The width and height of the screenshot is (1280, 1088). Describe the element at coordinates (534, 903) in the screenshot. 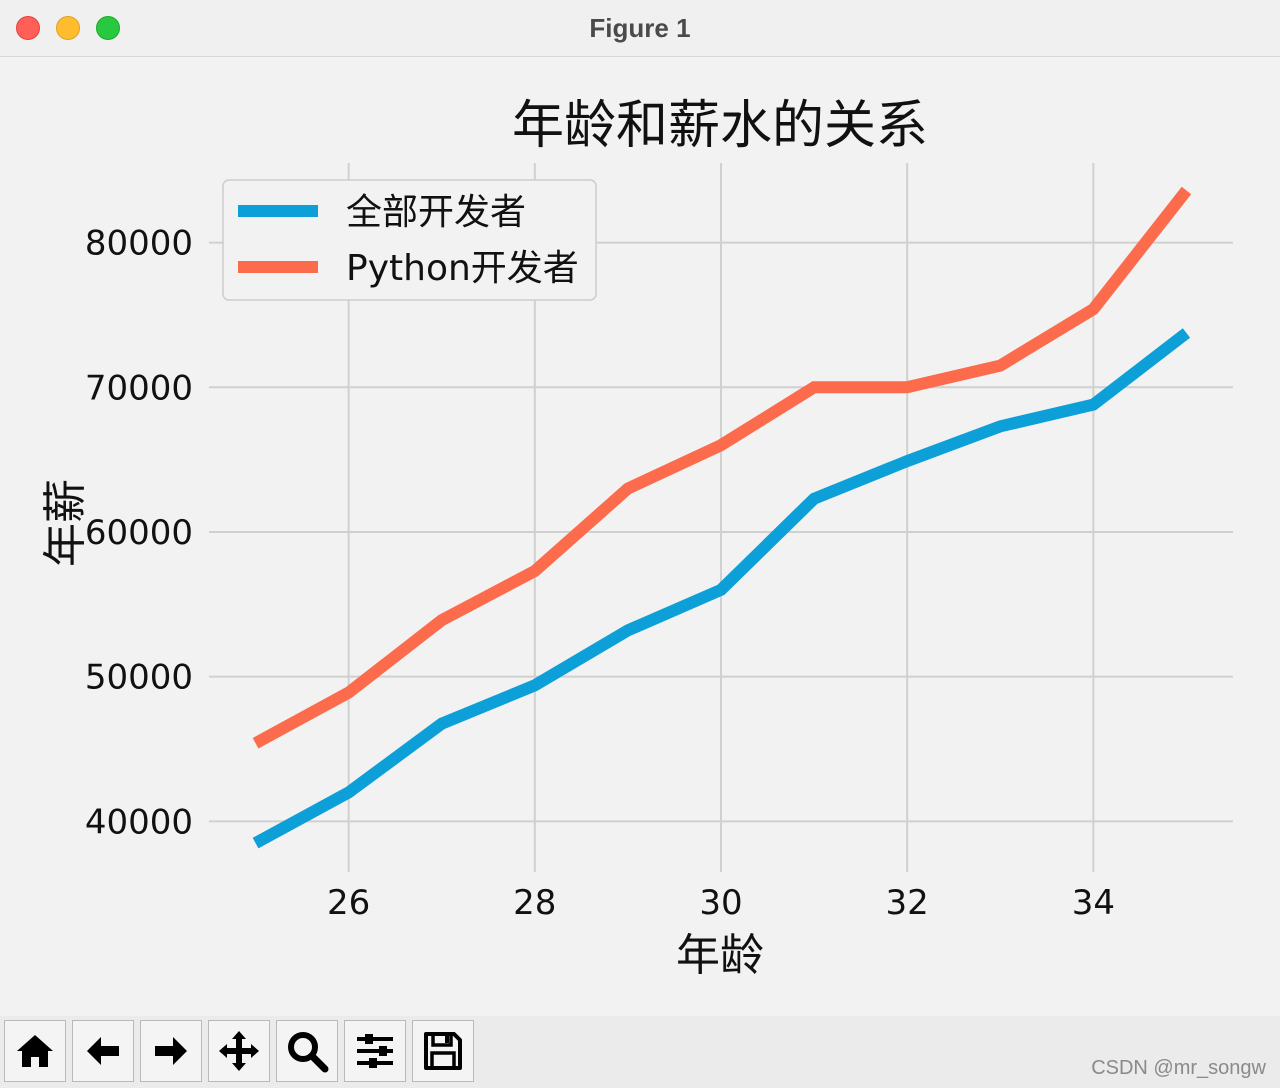

I see `x-tick-label: 28` at that location.